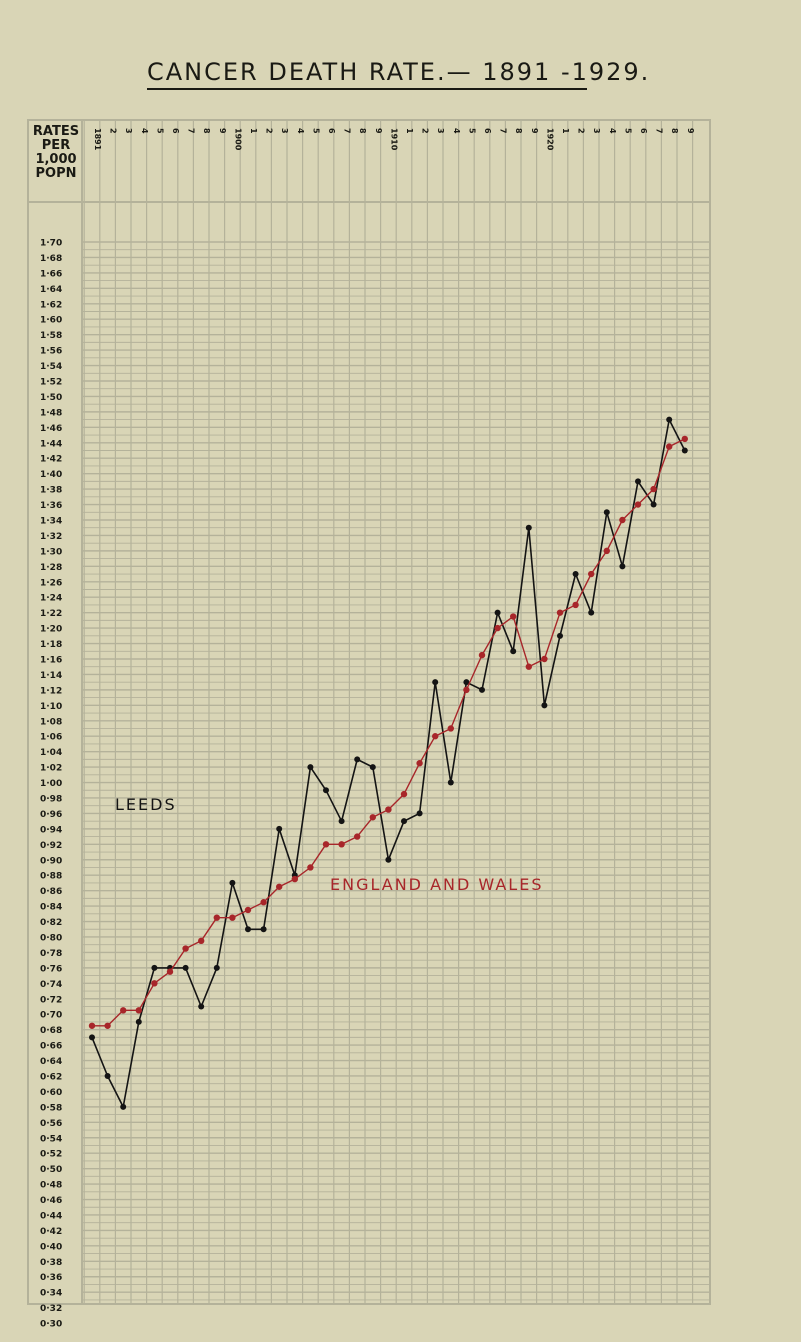 The image size is (801, 1342). I want to click on leeds-series-label: LEEDS, so click(146, 804).